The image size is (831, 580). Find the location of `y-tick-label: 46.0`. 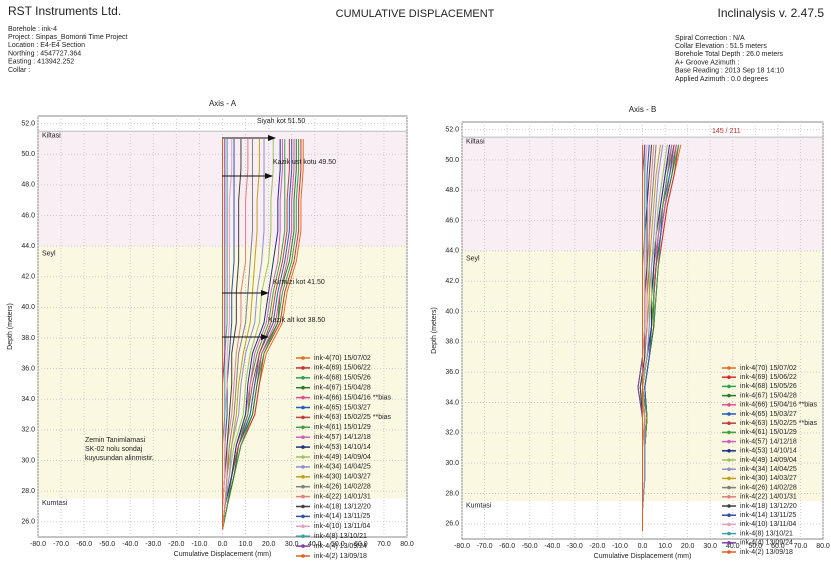

y-tick-label: 46.0 is located at coordinates (452, 220).